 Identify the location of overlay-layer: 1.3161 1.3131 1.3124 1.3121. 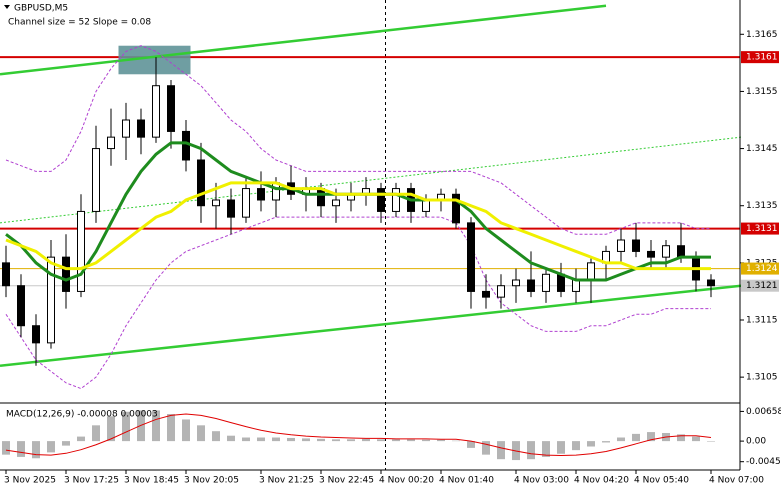
(760, 171).